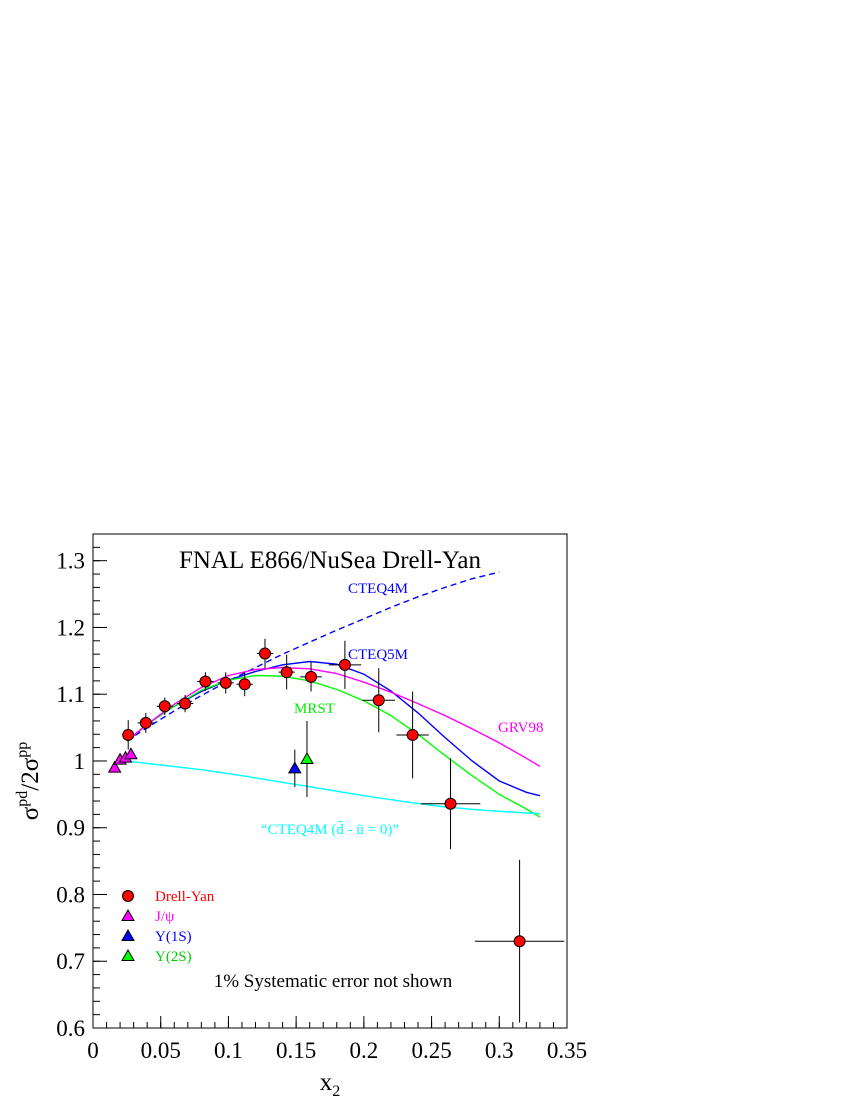  I want to click on x-tick-label: 0.05, so click(161, 1050).